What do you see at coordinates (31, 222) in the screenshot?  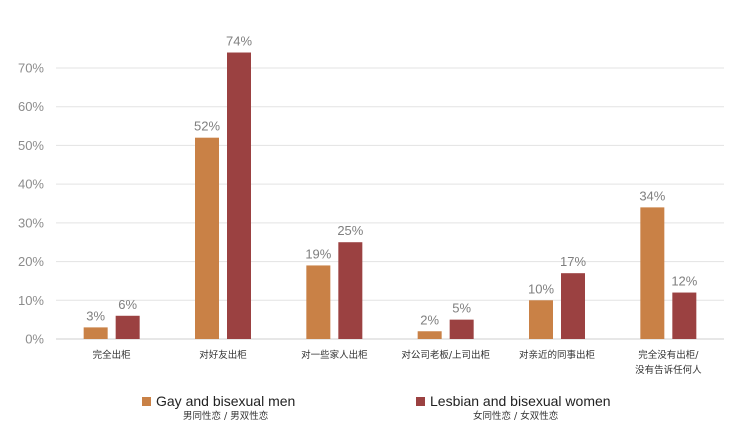 I see `y-tick-label: 30%` at bounding box center [31, 222].